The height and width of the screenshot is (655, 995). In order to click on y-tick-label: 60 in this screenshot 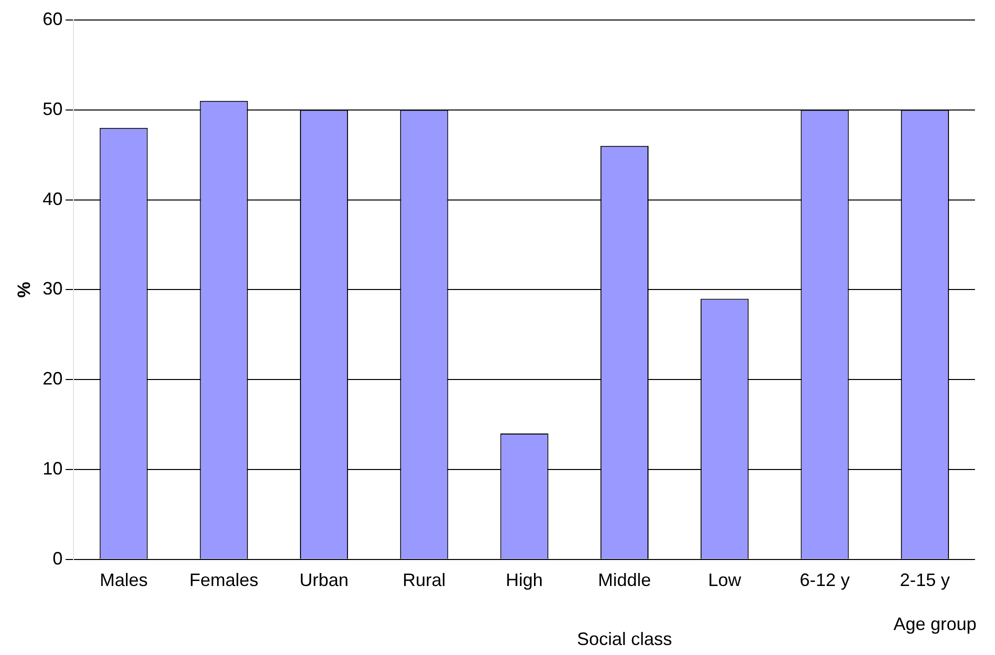, I will do `click(52, 18)`.